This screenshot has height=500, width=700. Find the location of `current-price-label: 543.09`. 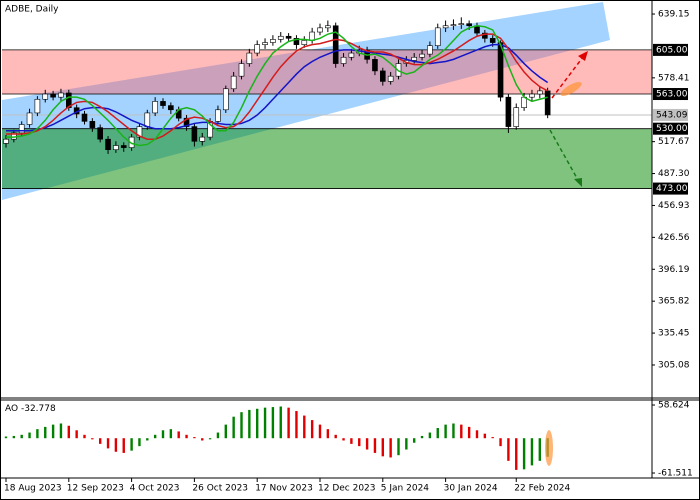

current-price-label: 543.09 is located at coordinates (672, 115).